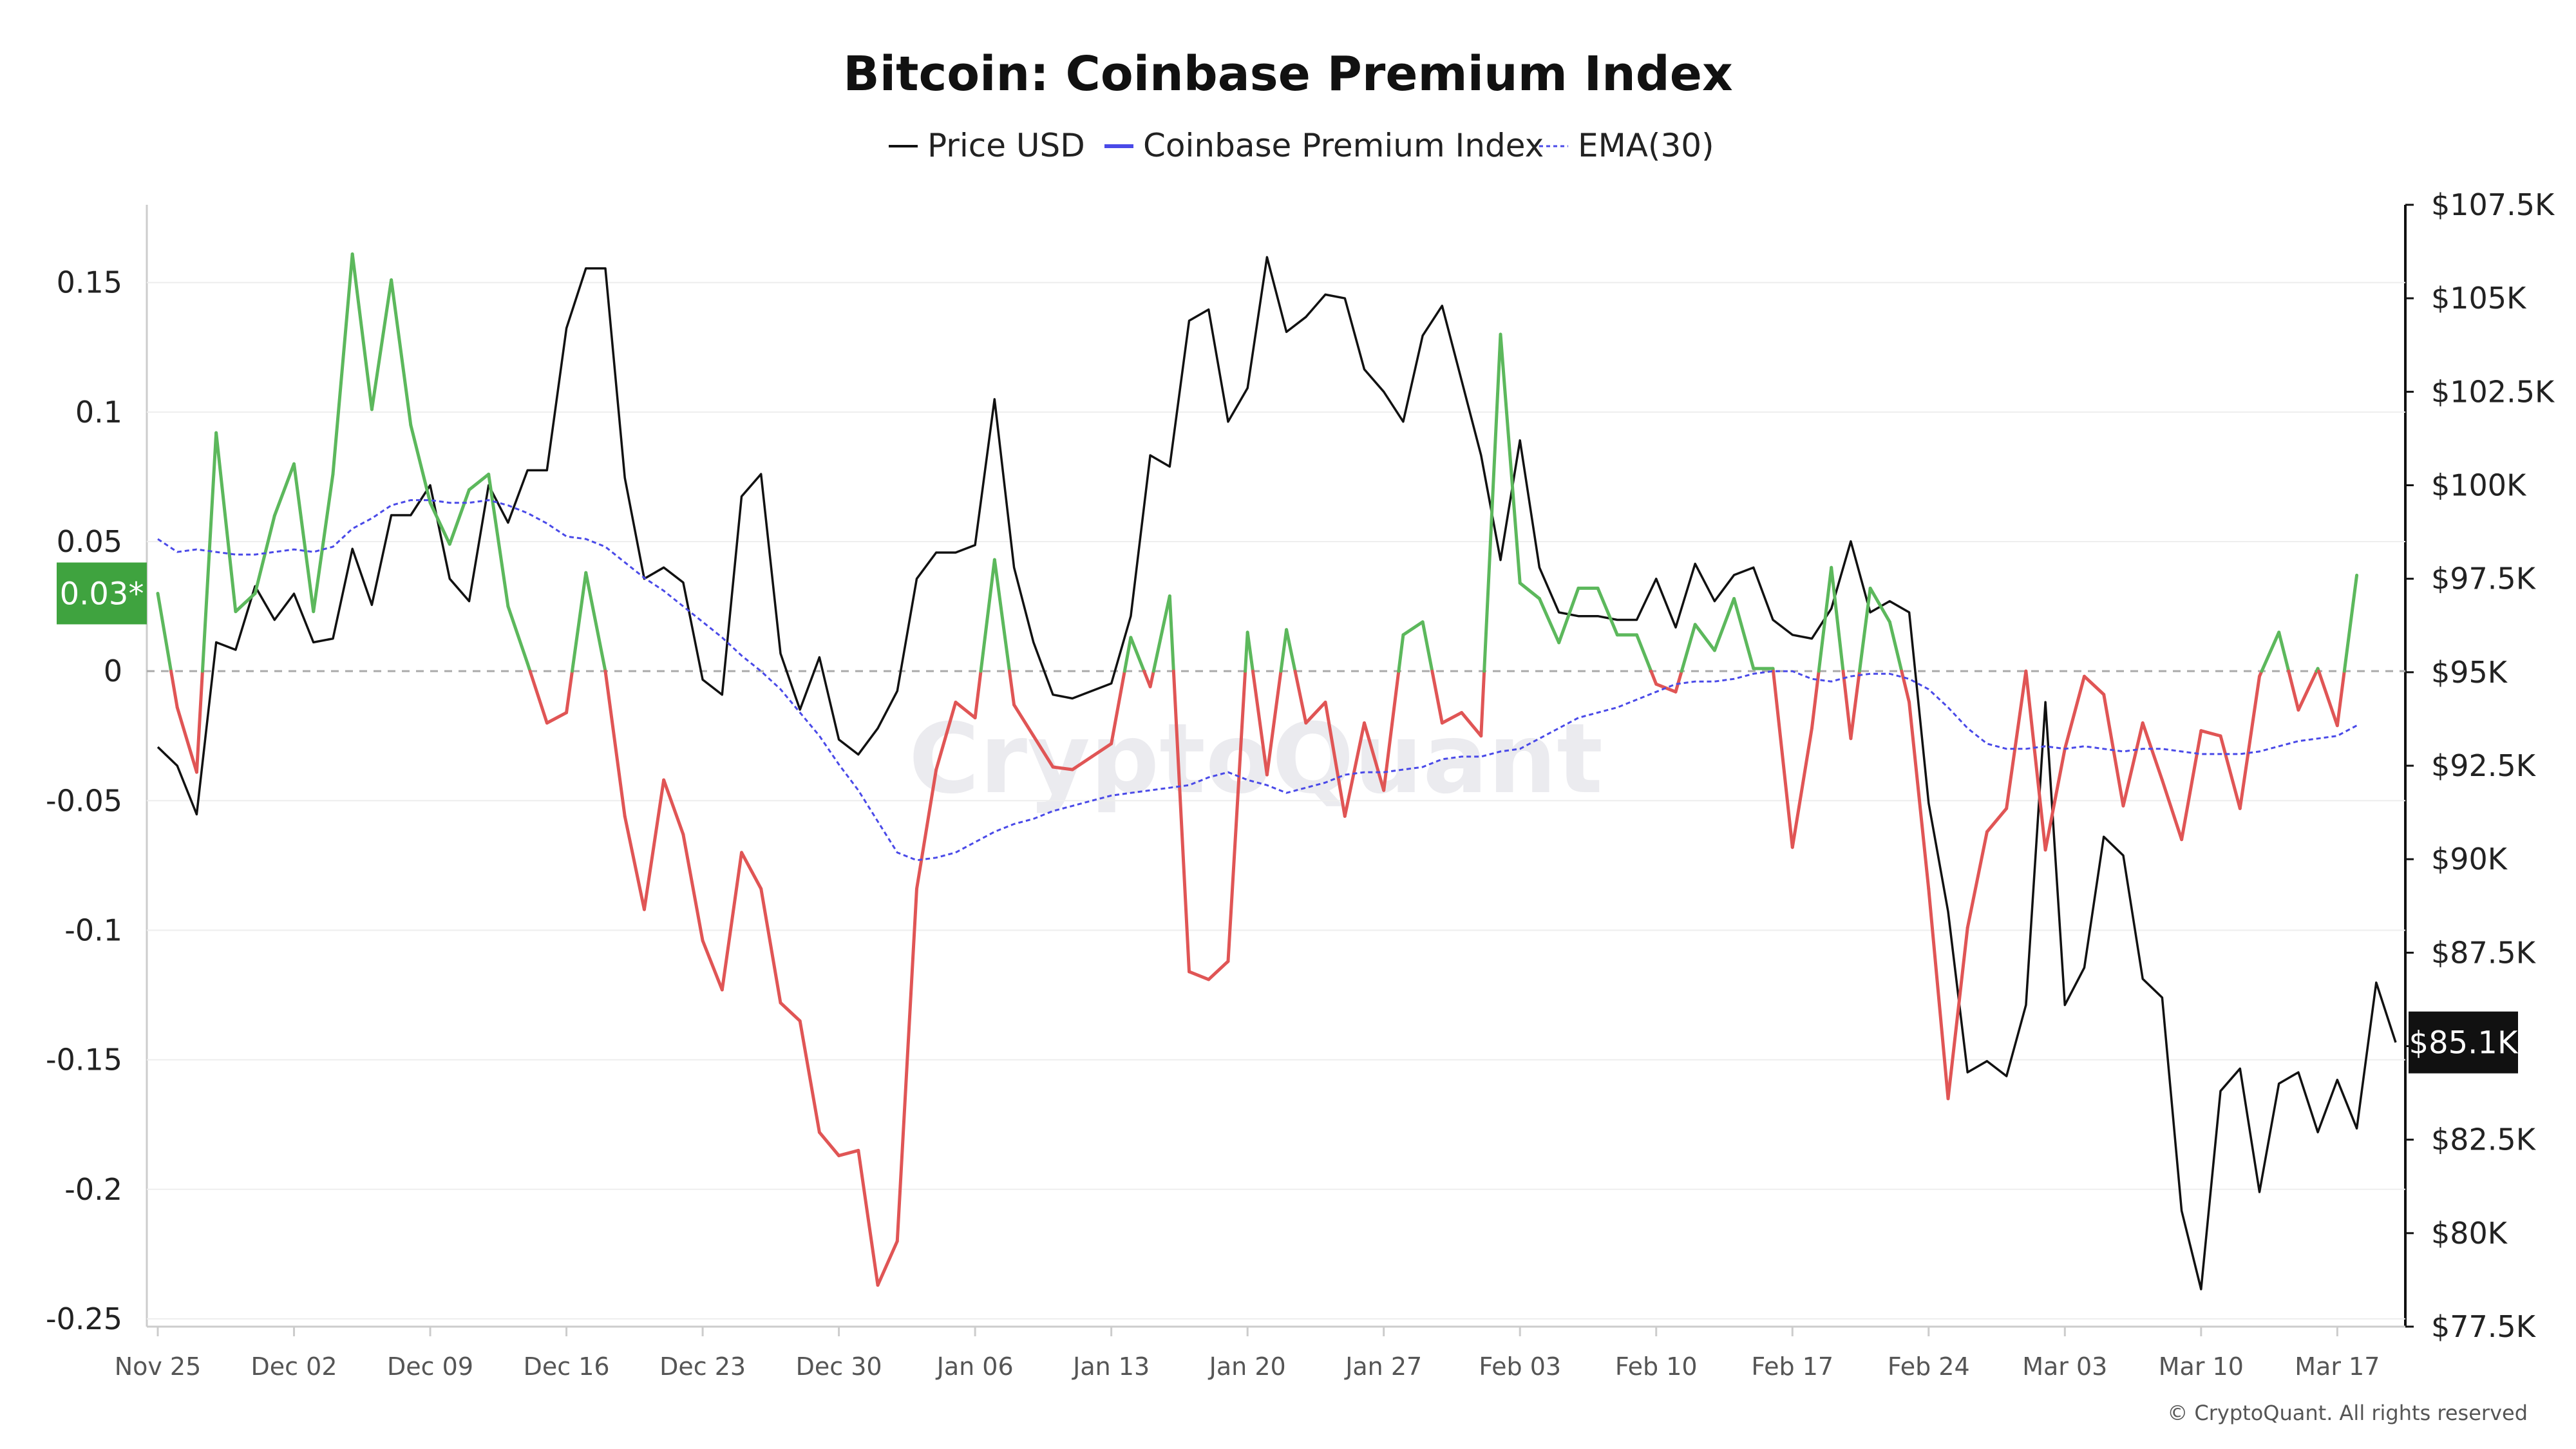 The width and height of the screenshot is (2576, 1449). I want to click on current-premium-value: 0.03*, so click(102, 594).